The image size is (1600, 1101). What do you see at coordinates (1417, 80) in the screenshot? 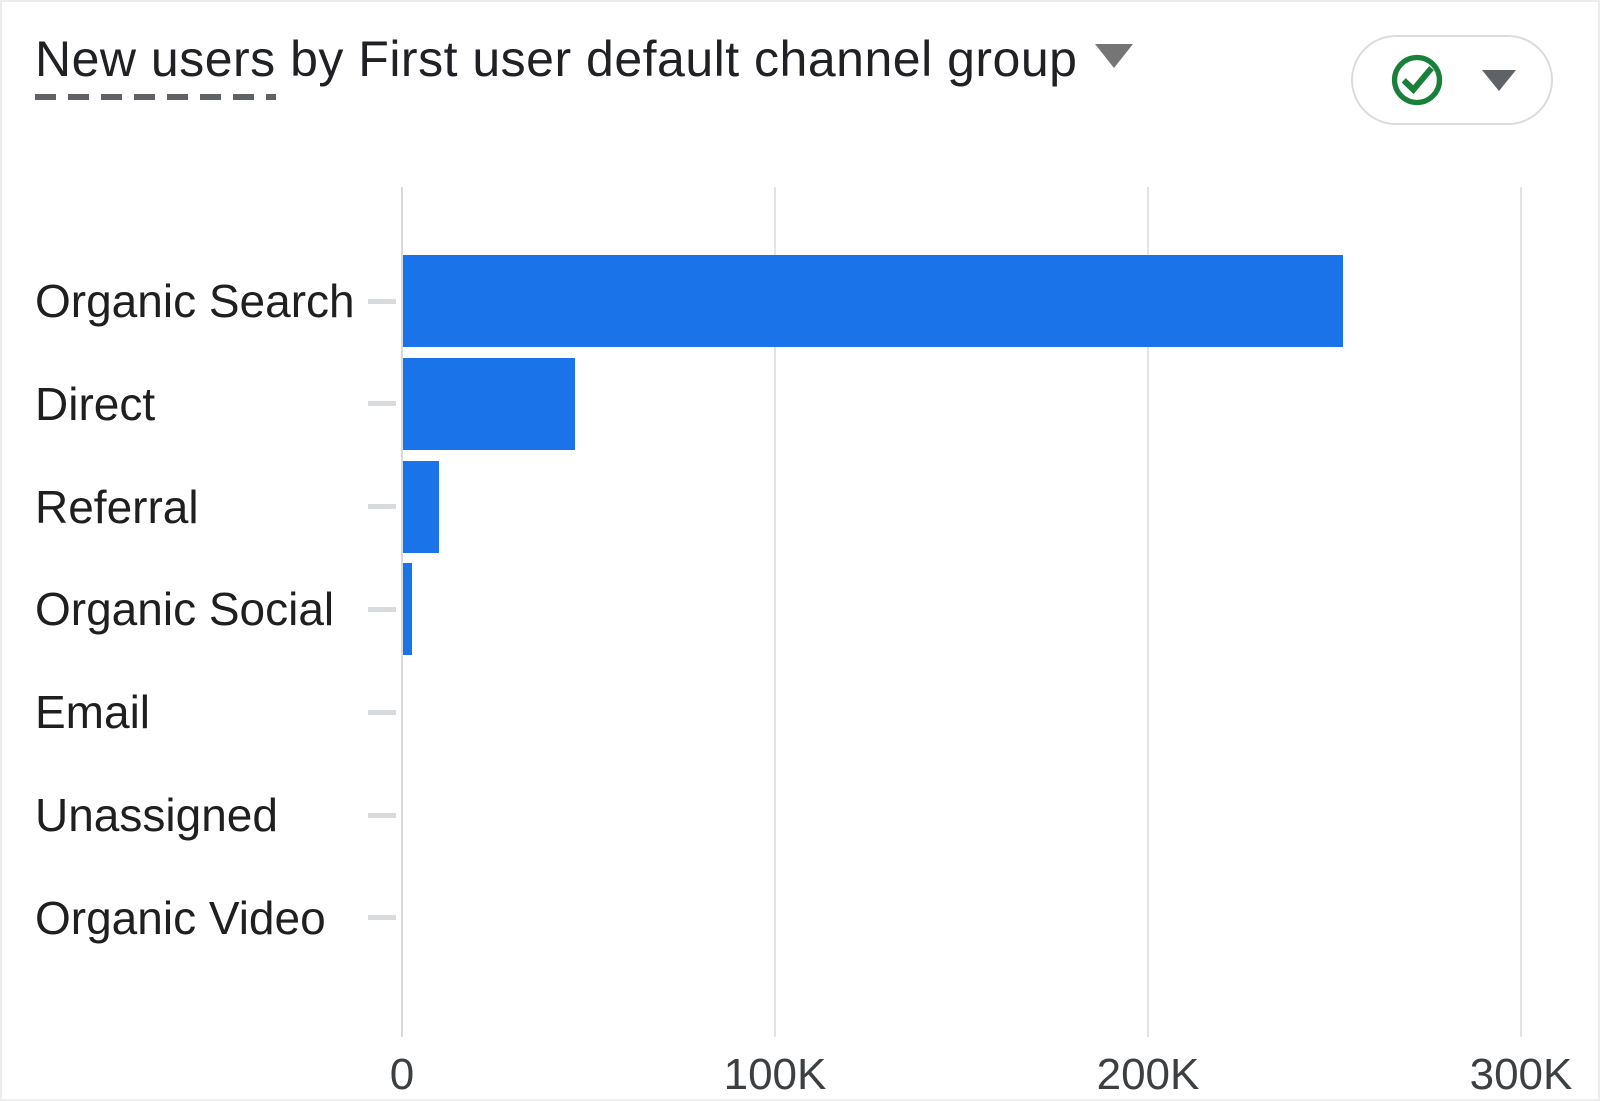
I see `check-circle-icon` at bounding box center [1417, 80].